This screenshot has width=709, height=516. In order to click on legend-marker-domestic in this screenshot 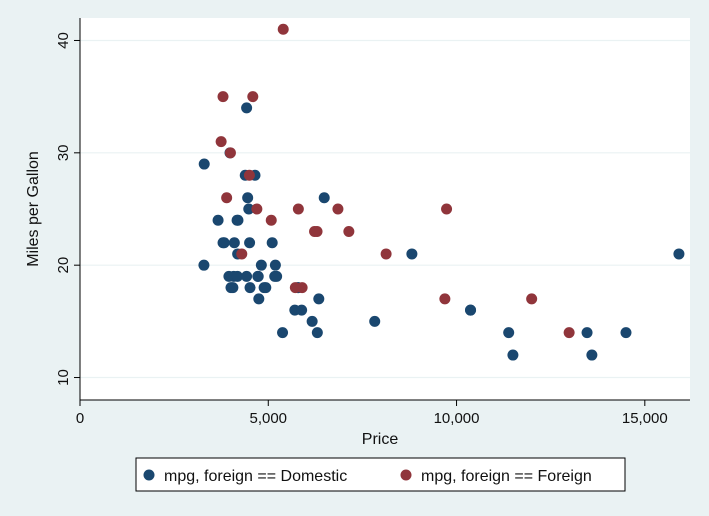, I will do `click(149, 475)`.